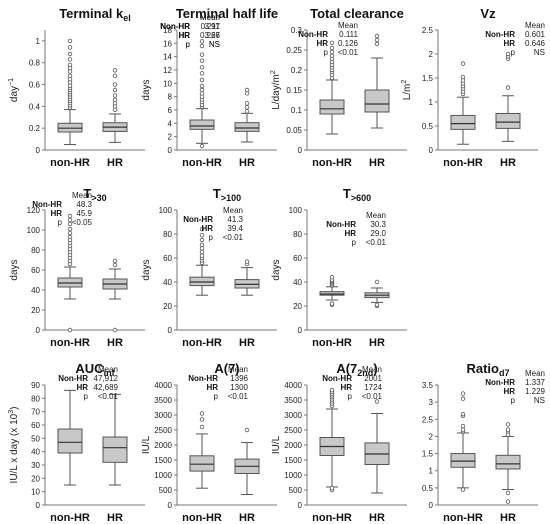 The width and height of the screenshot is (550, 524). I want to click on stats-legend: Mean Non-HR 1.337 HR 1.229 p NS, so click(515, 387).